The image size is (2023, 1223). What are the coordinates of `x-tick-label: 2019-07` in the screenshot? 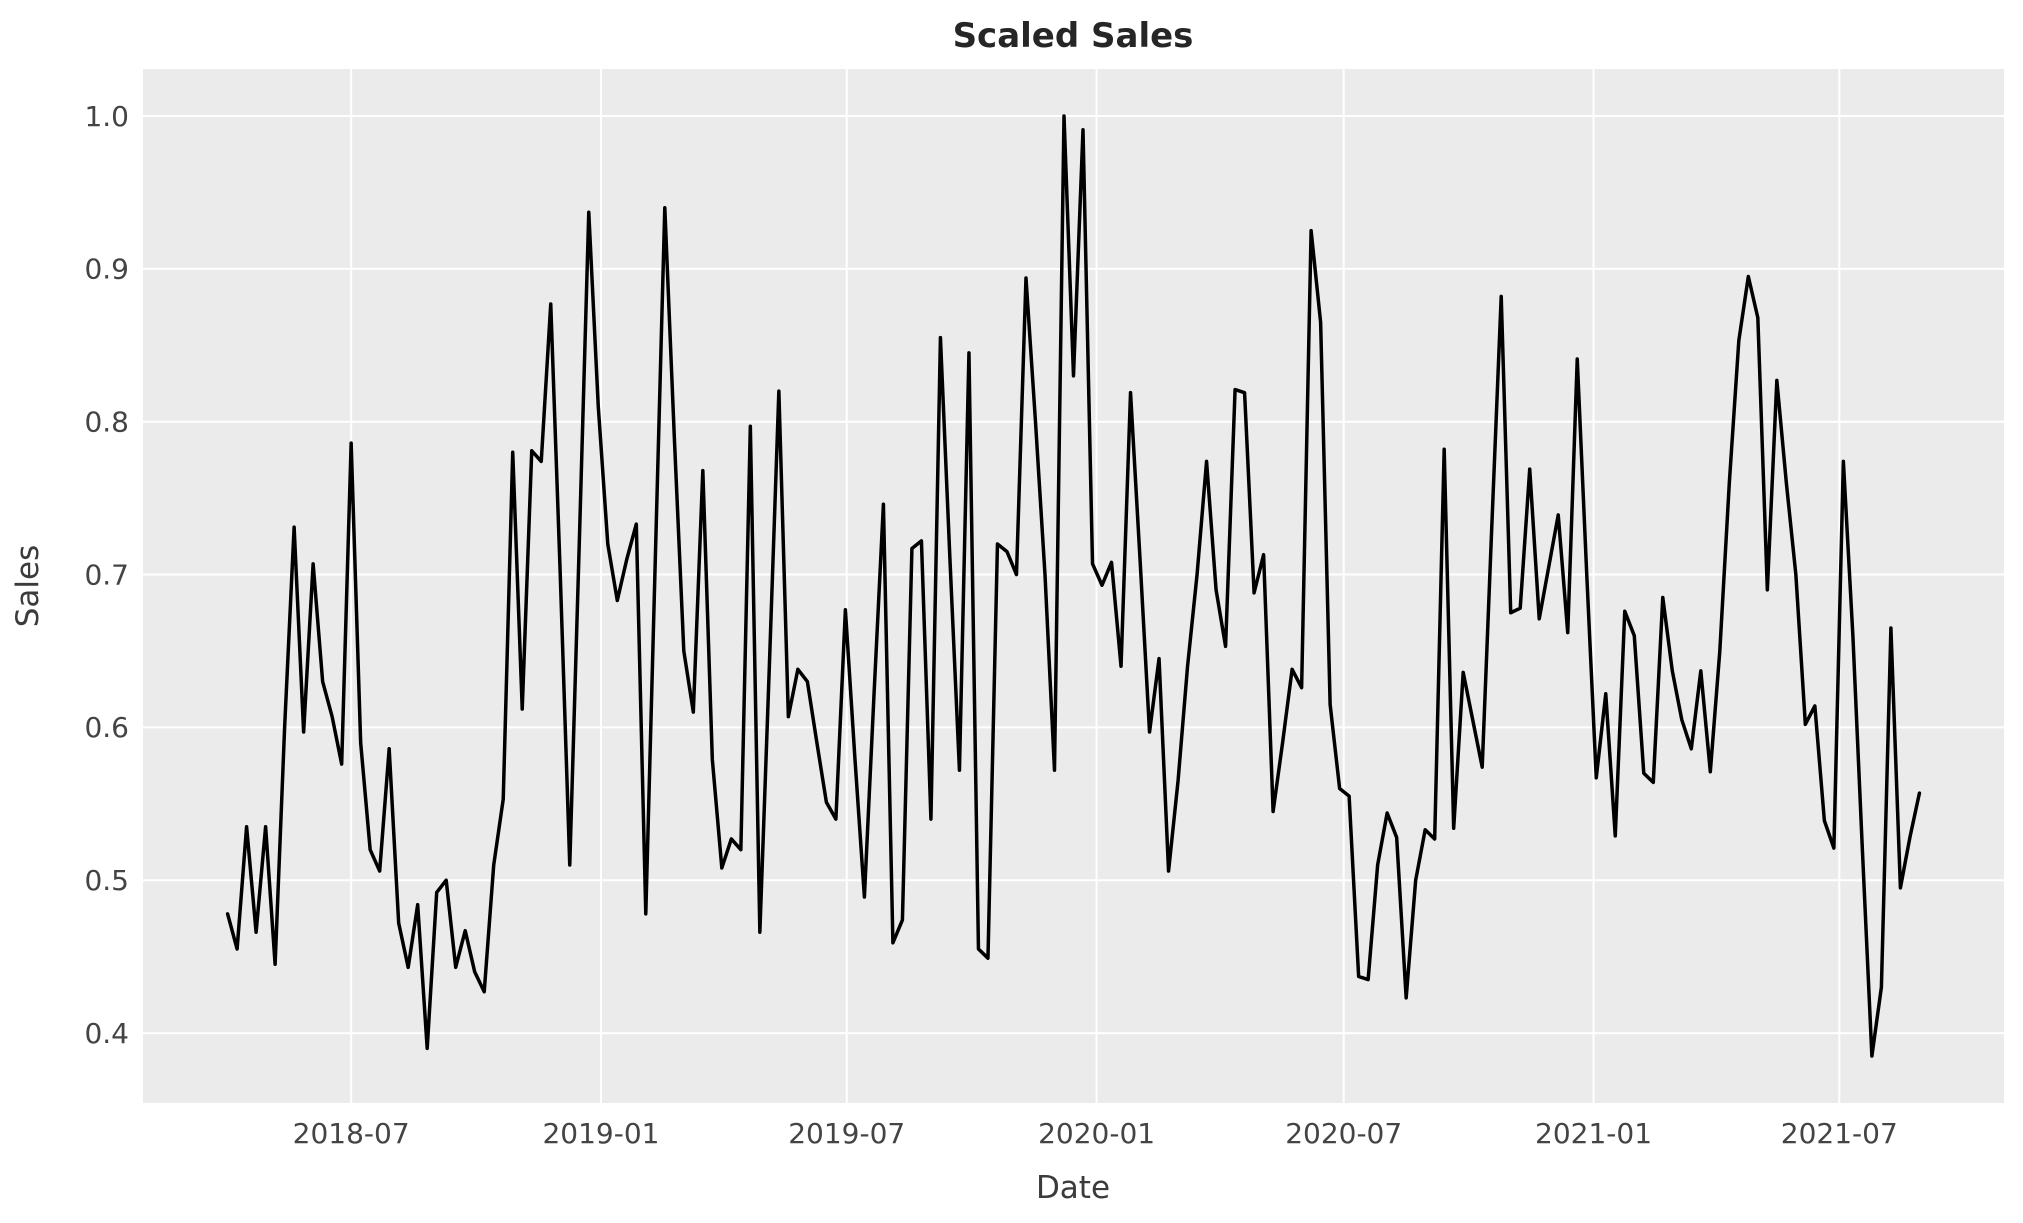 It's located at (846, 1133).